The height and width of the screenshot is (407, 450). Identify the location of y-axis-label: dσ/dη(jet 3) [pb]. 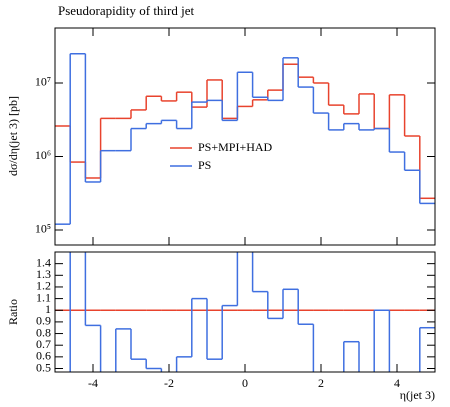
(13, 136).